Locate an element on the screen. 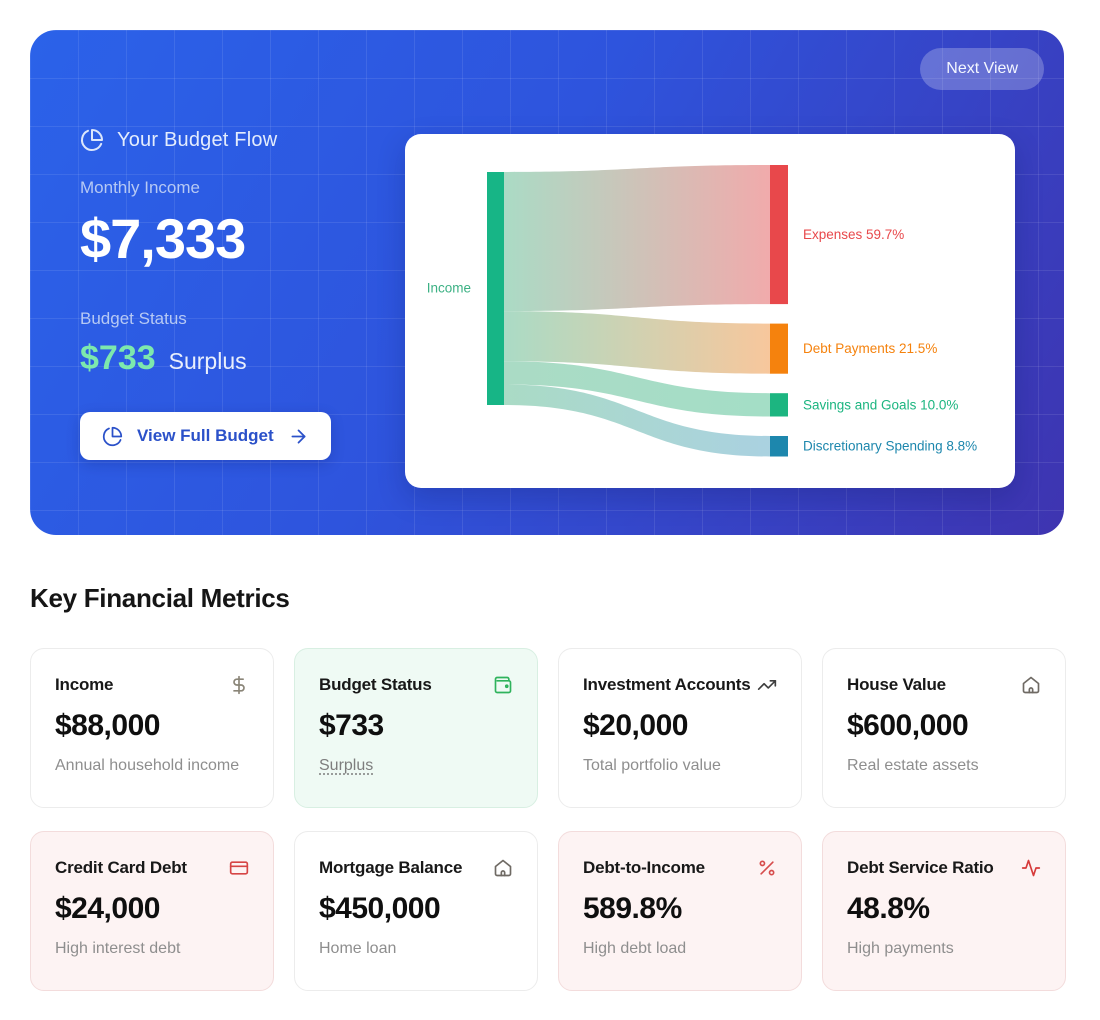 This screenshot has height=1020, width=1100. card-title: Debt Service Ratio is located at coordinates (920, 867).